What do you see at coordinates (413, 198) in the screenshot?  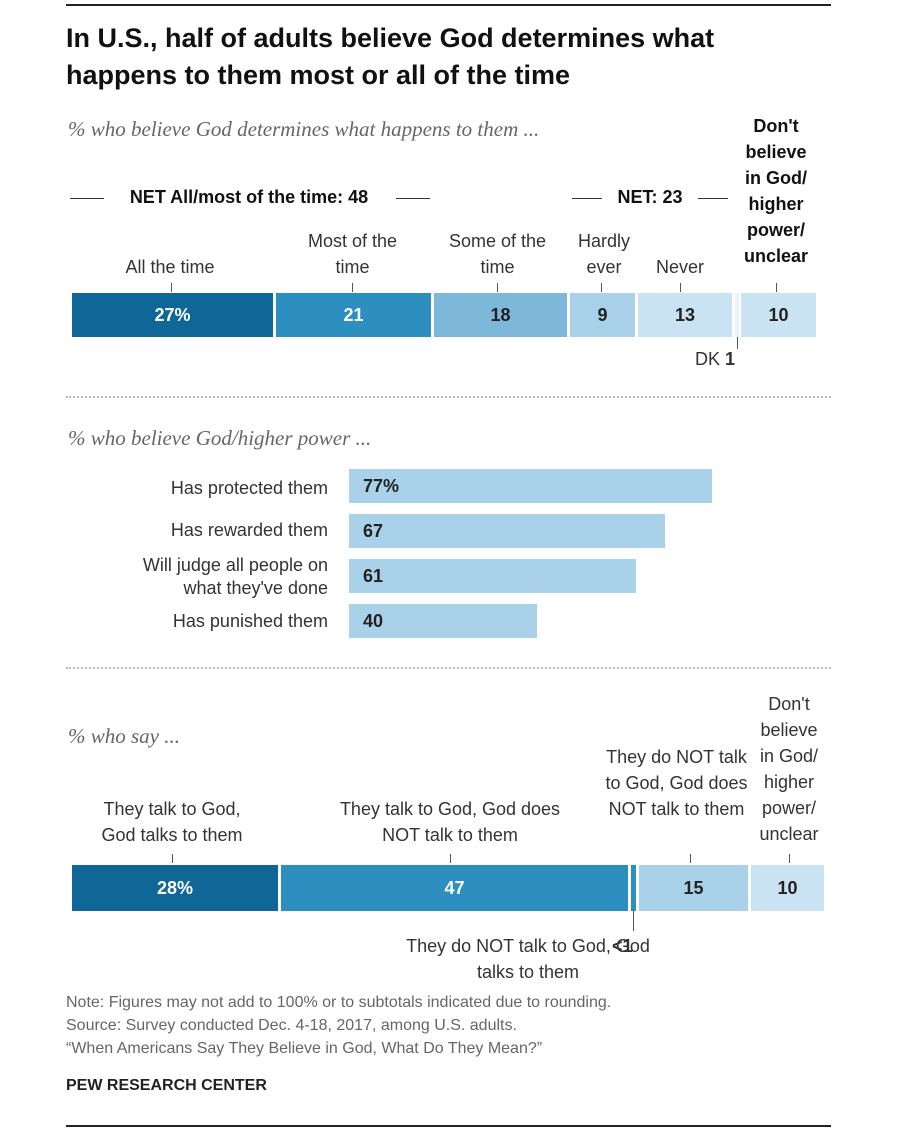 I see `net1-line-right` at bounding box center [413, 198].